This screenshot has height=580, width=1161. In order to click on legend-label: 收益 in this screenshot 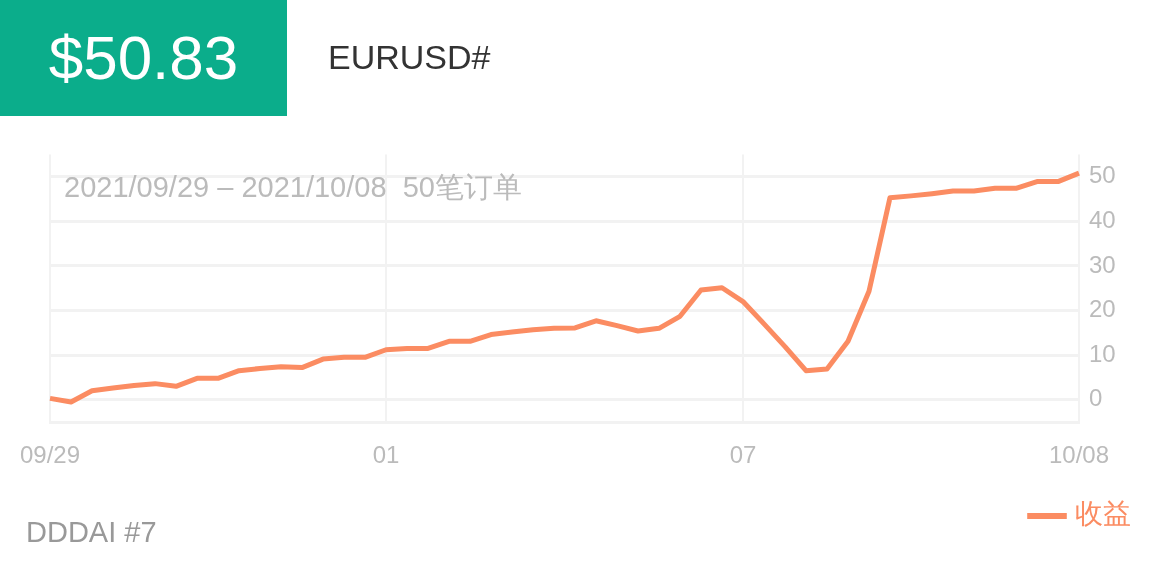, I will do `click(1103, 514)`.